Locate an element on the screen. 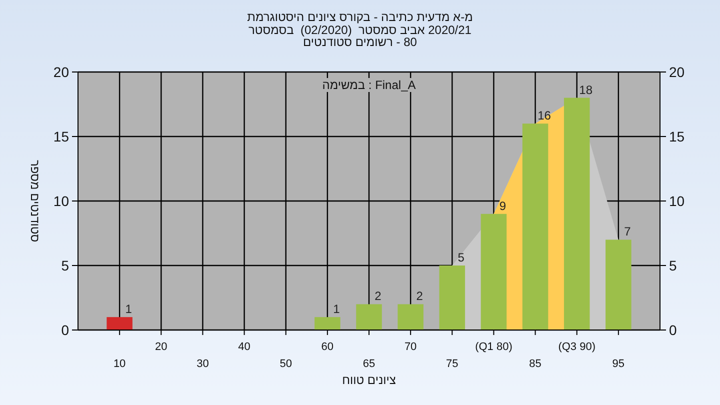 Image resolution: width=720 pixels, height=405 pixels. y2-tick-label: 15 is located at coordinates (677, 136).